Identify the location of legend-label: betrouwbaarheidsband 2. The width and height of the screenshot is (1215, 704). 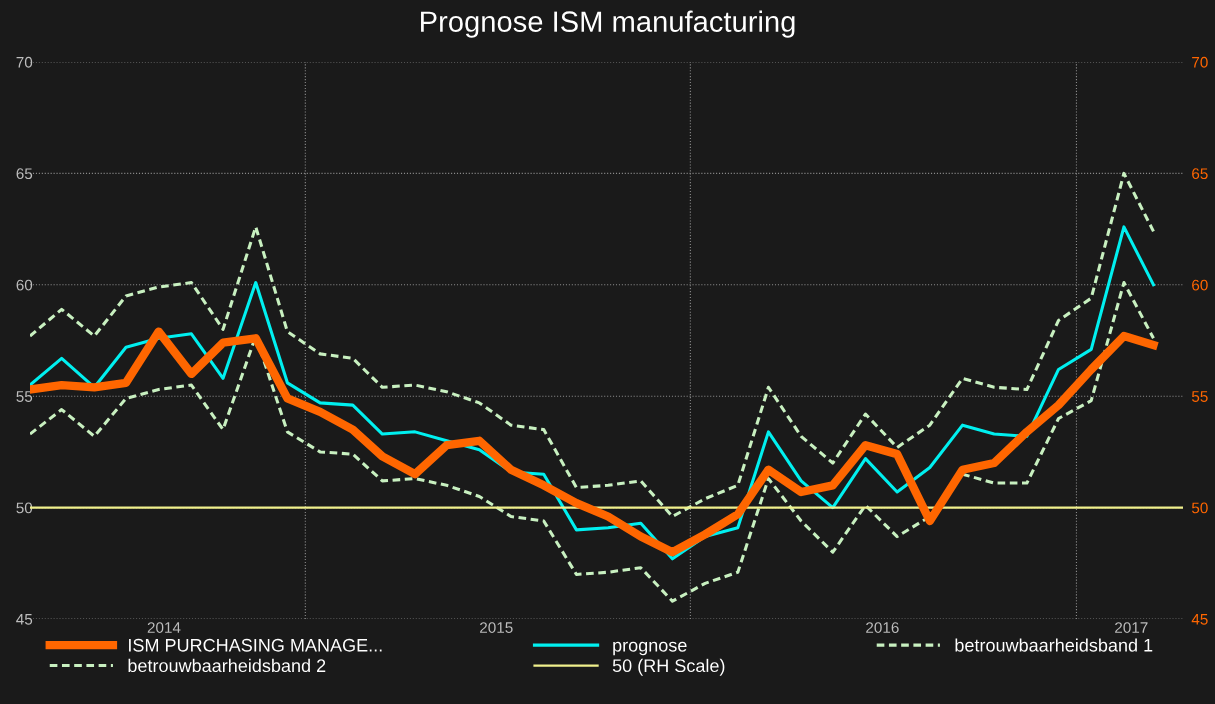
(227, 665).